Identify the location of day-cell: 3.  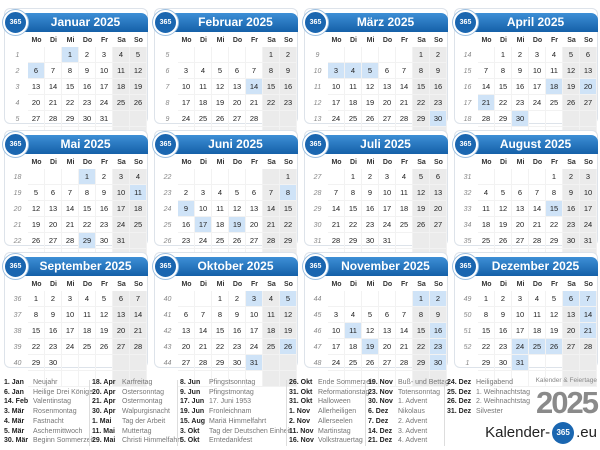
(186, 71).